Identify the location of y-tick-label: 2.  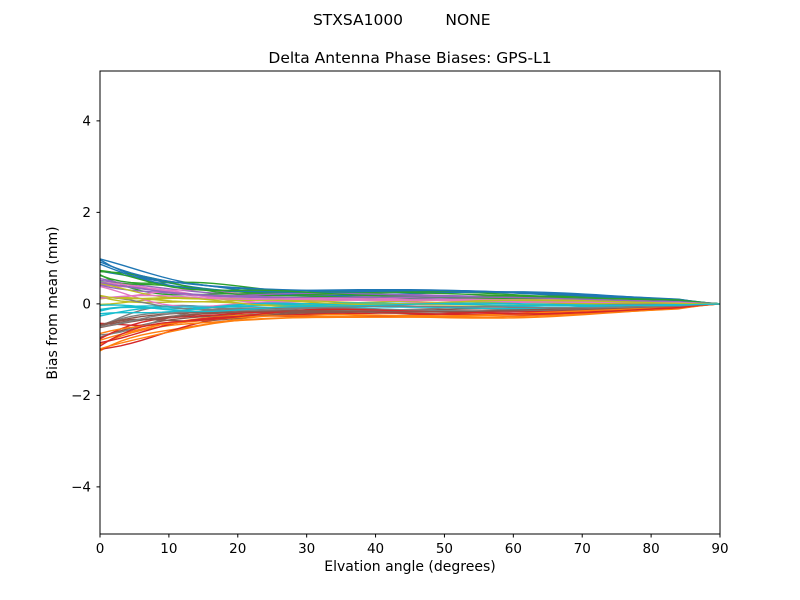
(86, 213).